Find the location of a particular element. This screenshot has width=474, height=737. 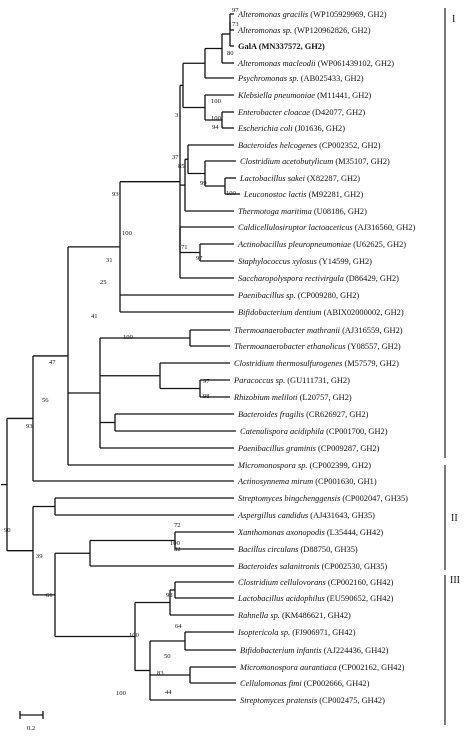

leaf-species: Paenibacillus graminis is located at coordinates (276, 448).